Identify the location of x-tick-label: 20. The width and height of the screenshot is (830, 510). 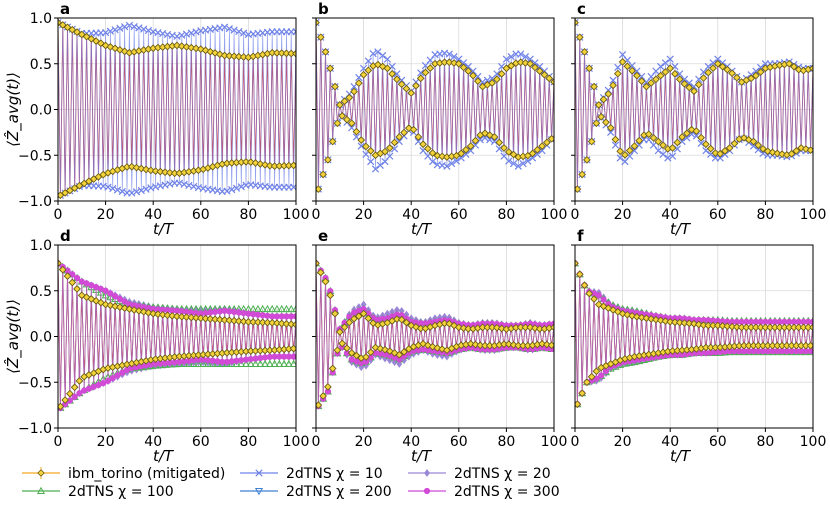
(106, 215).